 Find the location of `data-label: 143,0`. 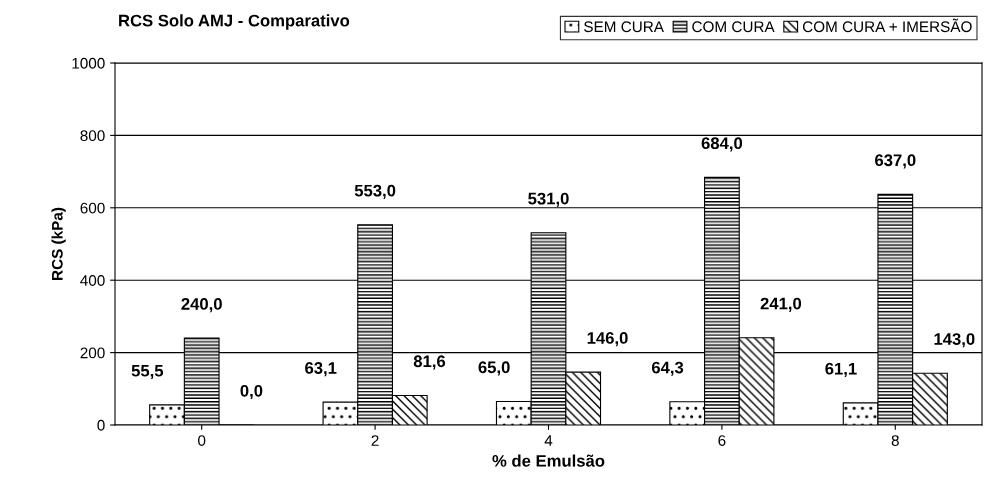

data-label: 143,0 is located at coordinates (954, 340).